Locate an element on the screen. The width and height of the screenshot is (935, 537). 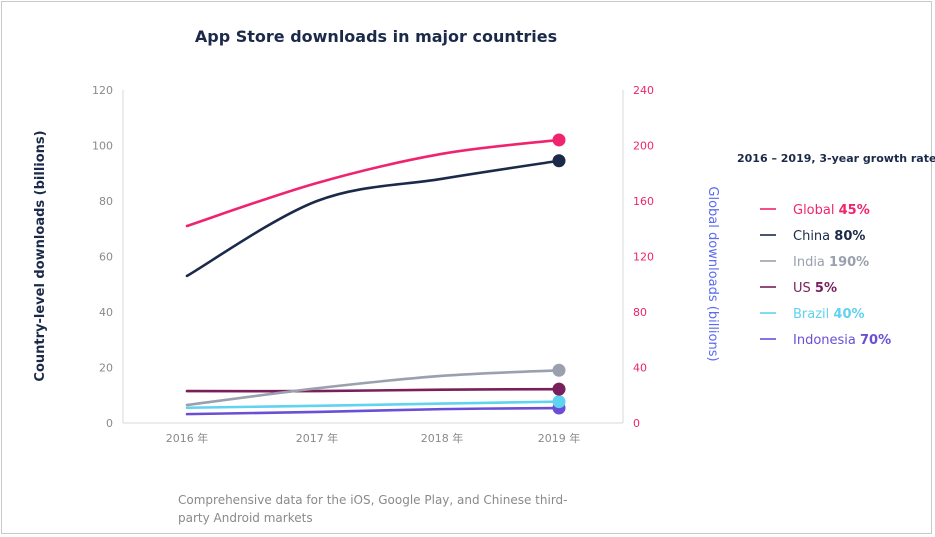
y-tick-label-left: 0 is located at coordinates (109, 423).